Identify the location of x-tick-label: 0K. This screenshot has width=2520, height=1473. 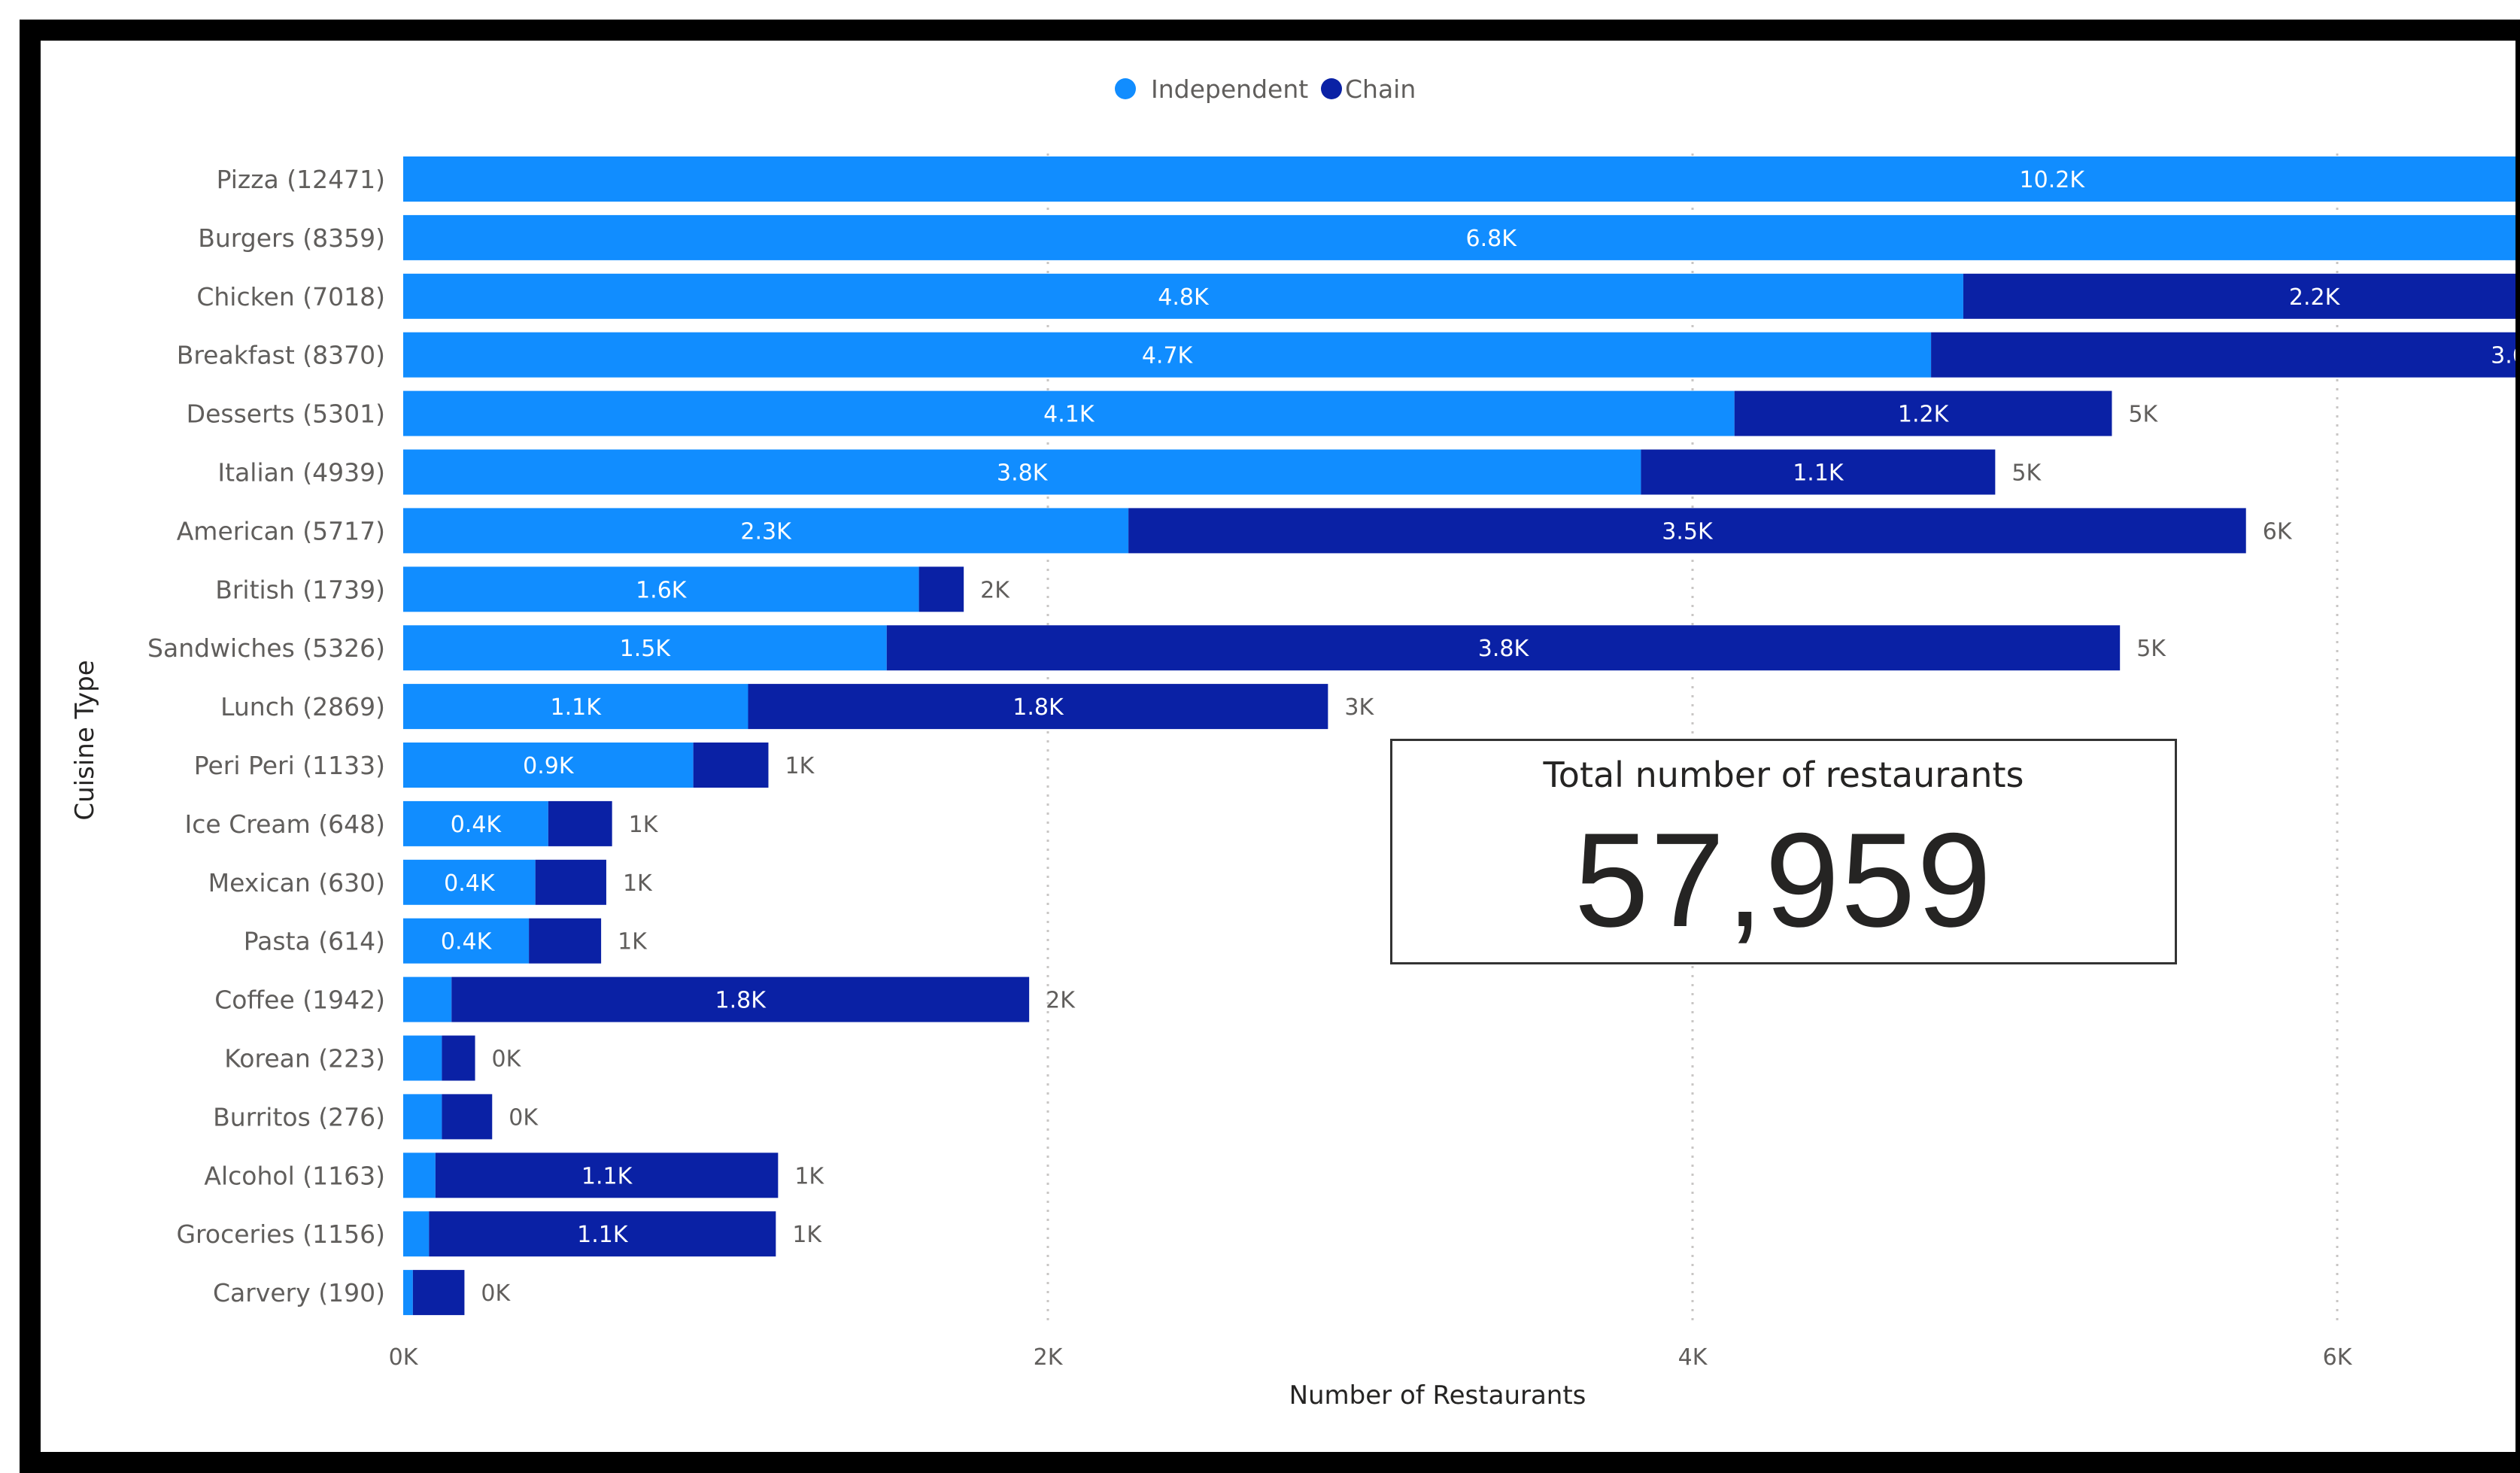
(404, 1357).